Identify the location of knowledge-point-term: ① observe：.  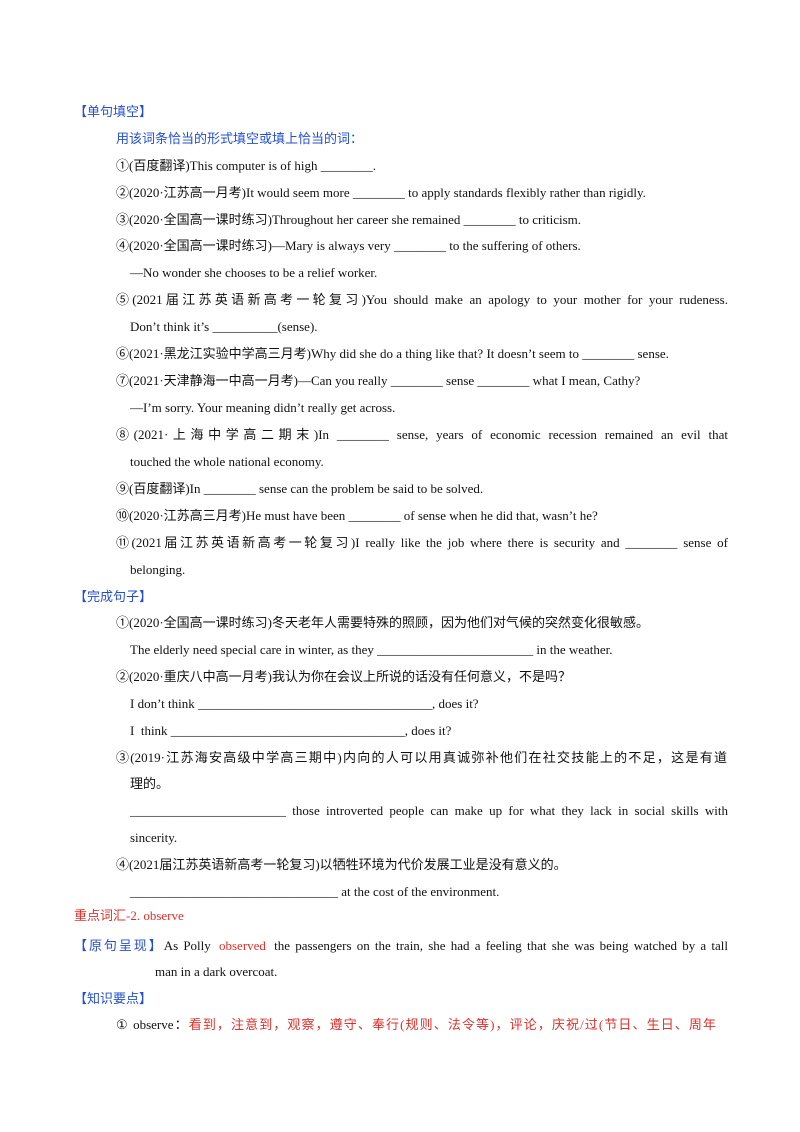
(152, 1024).